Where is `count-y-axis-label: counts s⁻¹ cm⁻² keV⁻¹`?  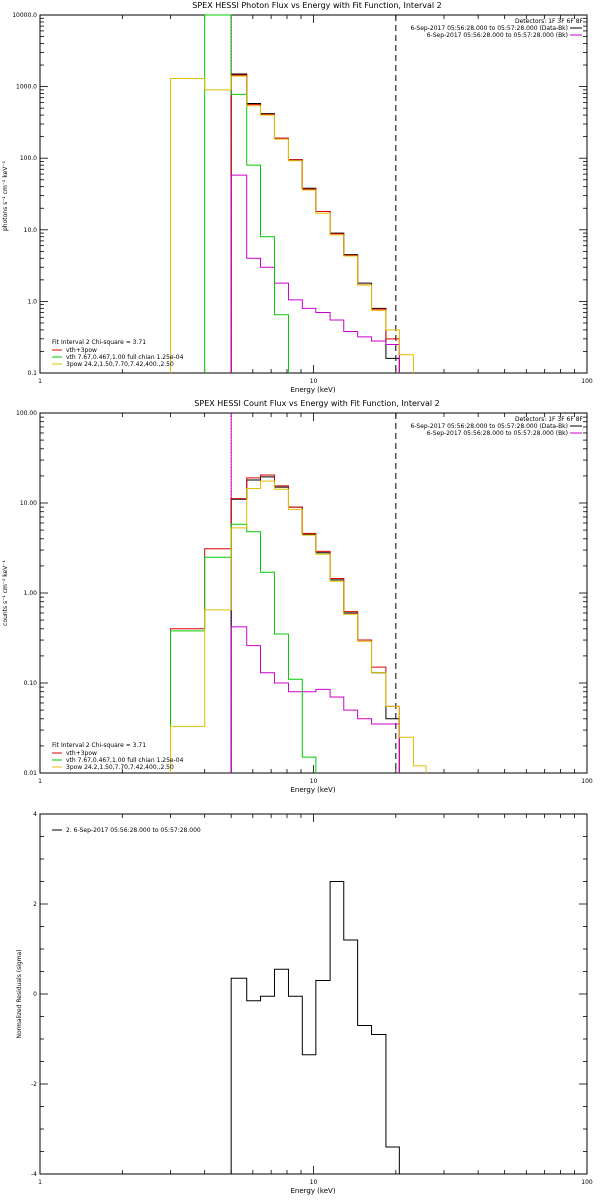
count-y-axis-label: counts s⁻¹ cm⁻² keV⁻¹ is located at coordinates (5, 593).